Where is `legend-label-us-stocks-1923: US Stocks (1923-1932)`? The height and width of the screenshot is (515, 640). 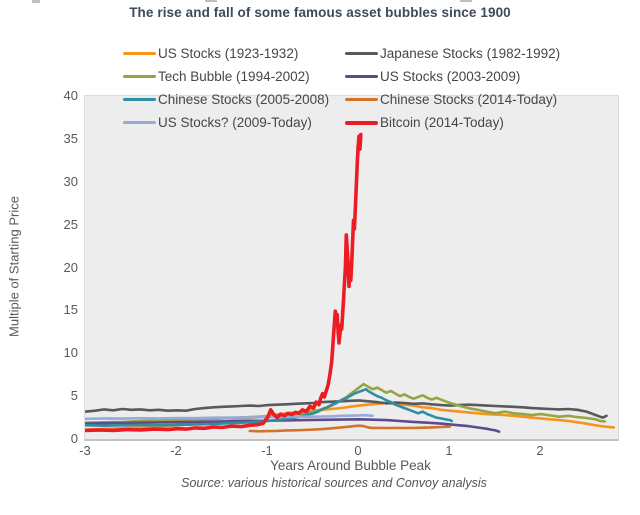 legend-label-us-stocks-1923: US Stocks (1923-1932) is located at coordinates (228, 53).